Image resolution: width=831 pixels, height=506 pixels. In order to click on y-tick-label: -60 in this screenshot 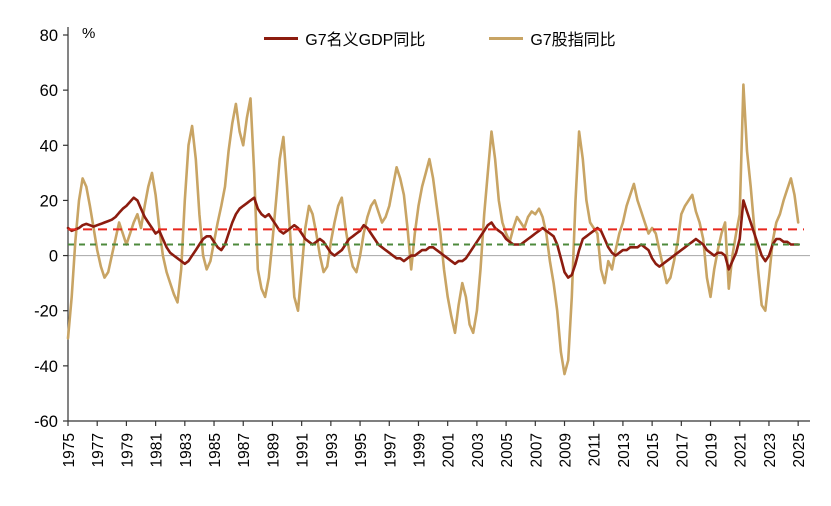, I will do `click(46, 422)`.